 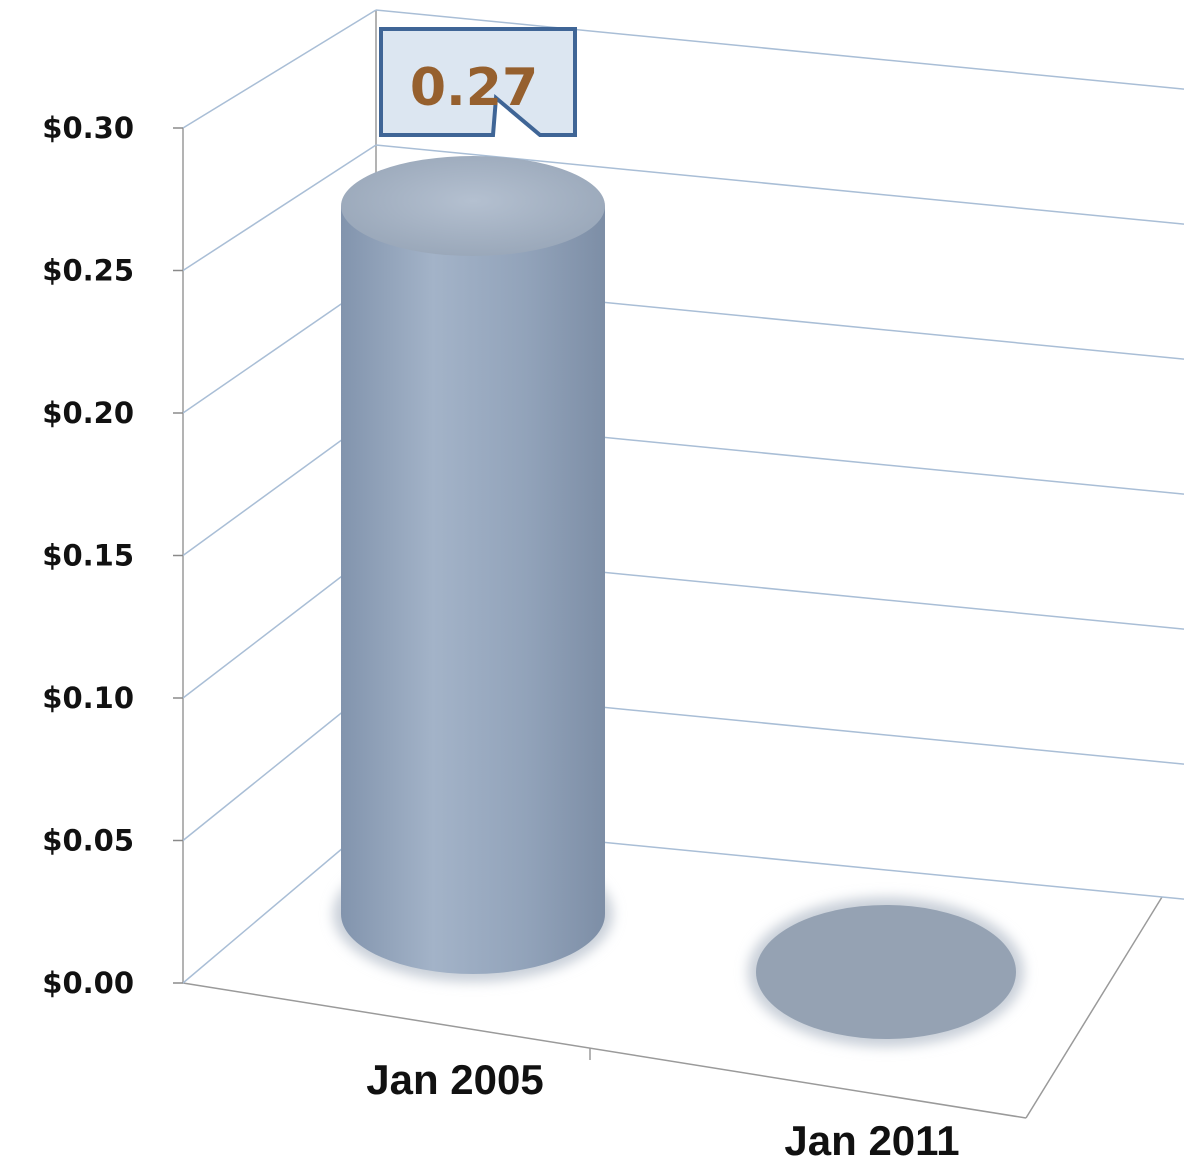 I want to click on floor-right-edge, so click(x=1094, y=1007).